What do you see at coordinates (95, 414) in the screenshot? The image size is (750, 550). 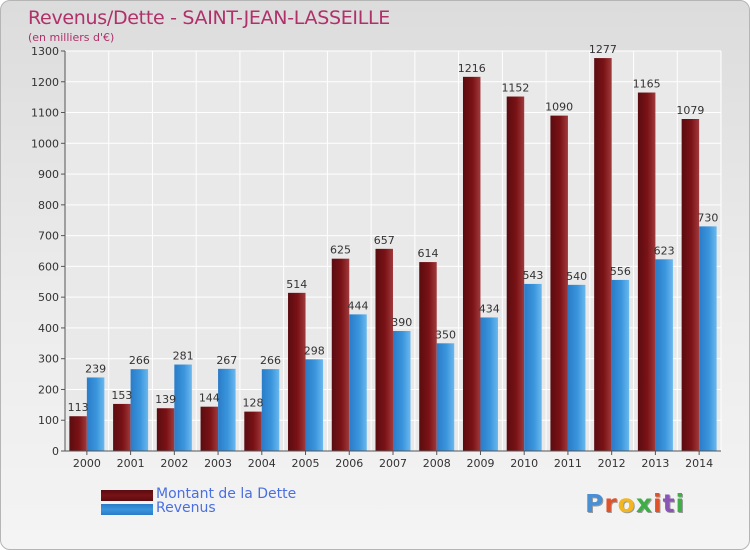 I see `bar-revenue-2000` at bounding box center [95, 414].